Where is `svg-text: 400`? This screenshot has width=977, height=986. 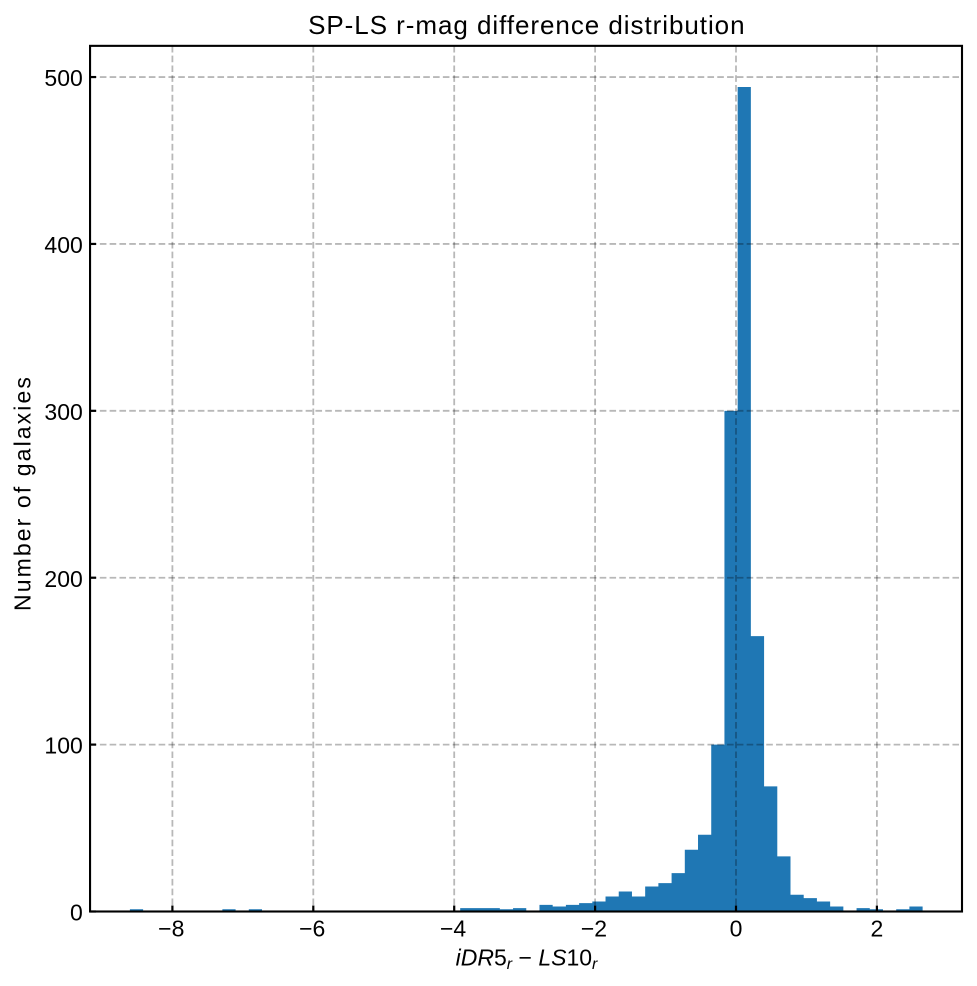
svg-text: 400 is located at coordinates (63, 245).